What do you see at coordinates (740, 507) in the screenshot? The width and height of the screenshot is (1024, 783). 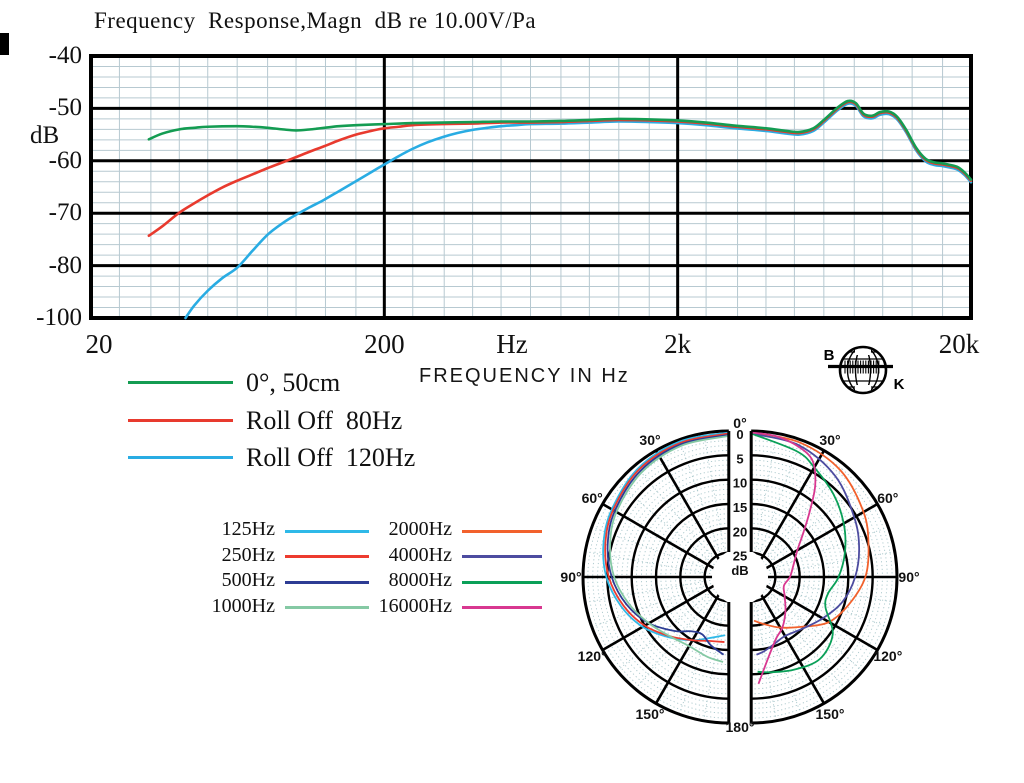 I see `polar-radial-tick-label: 15` at bounding box center [740, 507].